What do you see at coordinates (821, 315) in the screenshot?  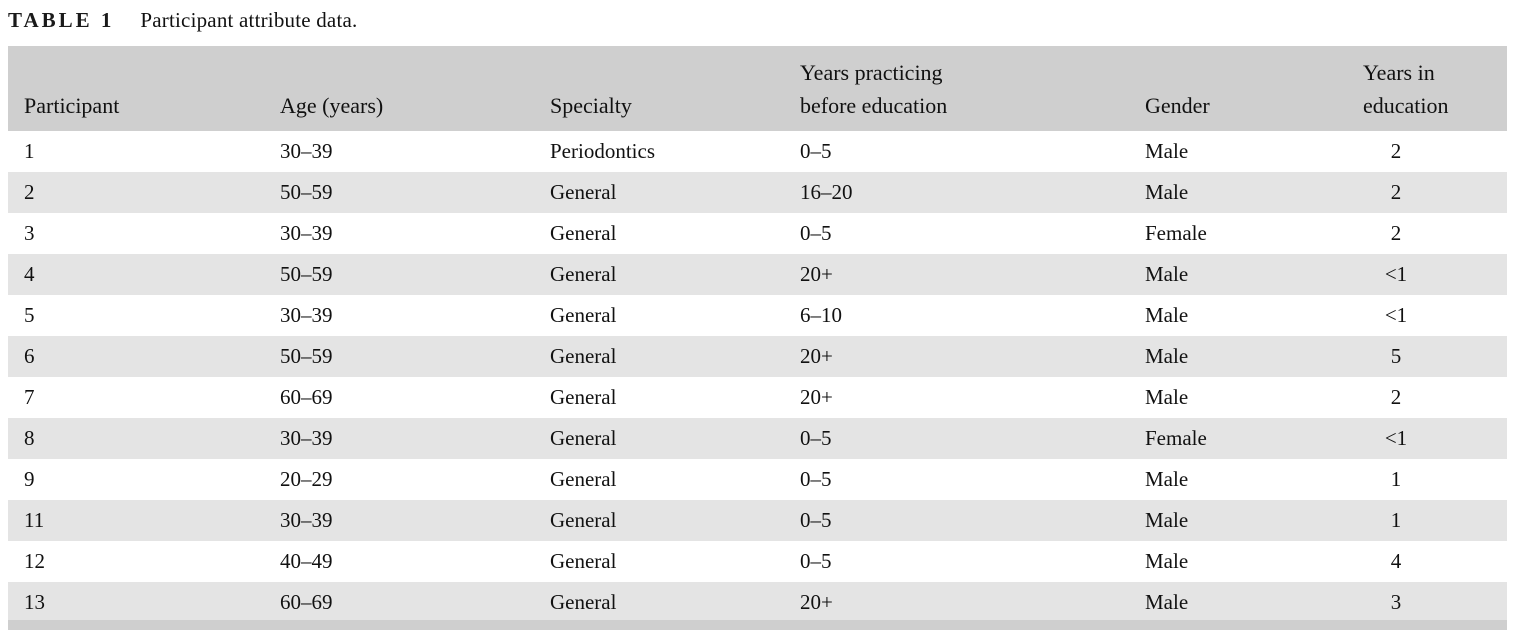 I see `cell-years-practicing: 6–10` at bounding box center [821, 315].